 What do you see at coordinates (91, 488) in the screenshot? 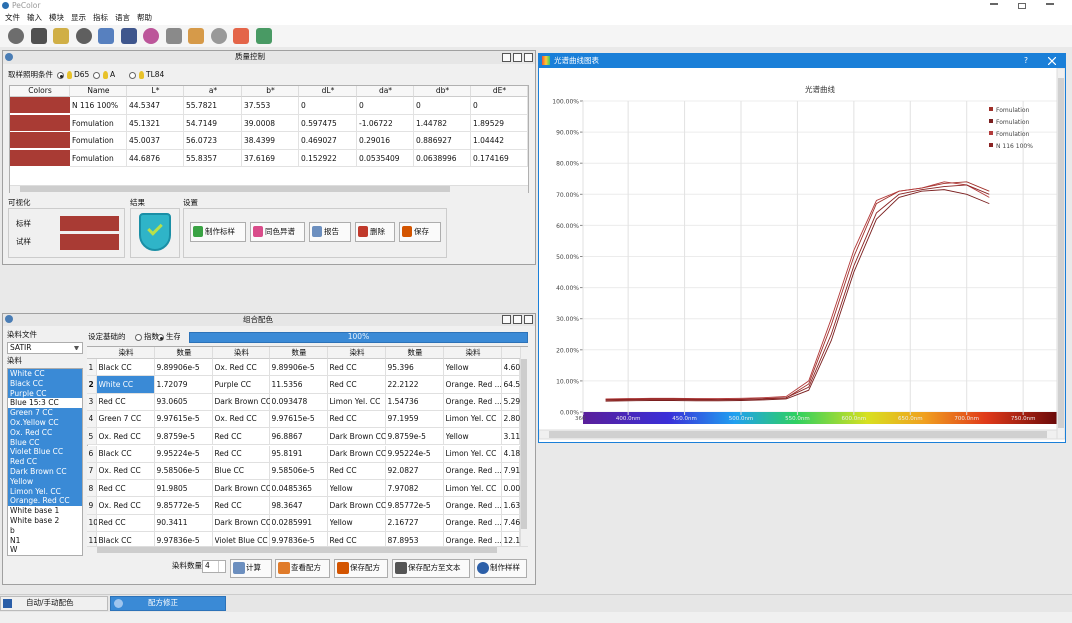
I see `row-number: 8` at bounding box center [91, 488].